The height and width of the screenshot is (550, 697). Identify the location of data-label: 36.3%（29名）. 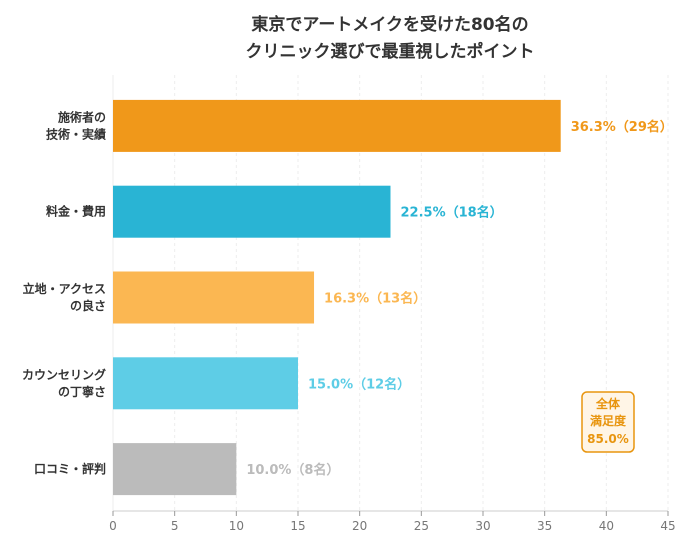
(622, 127).